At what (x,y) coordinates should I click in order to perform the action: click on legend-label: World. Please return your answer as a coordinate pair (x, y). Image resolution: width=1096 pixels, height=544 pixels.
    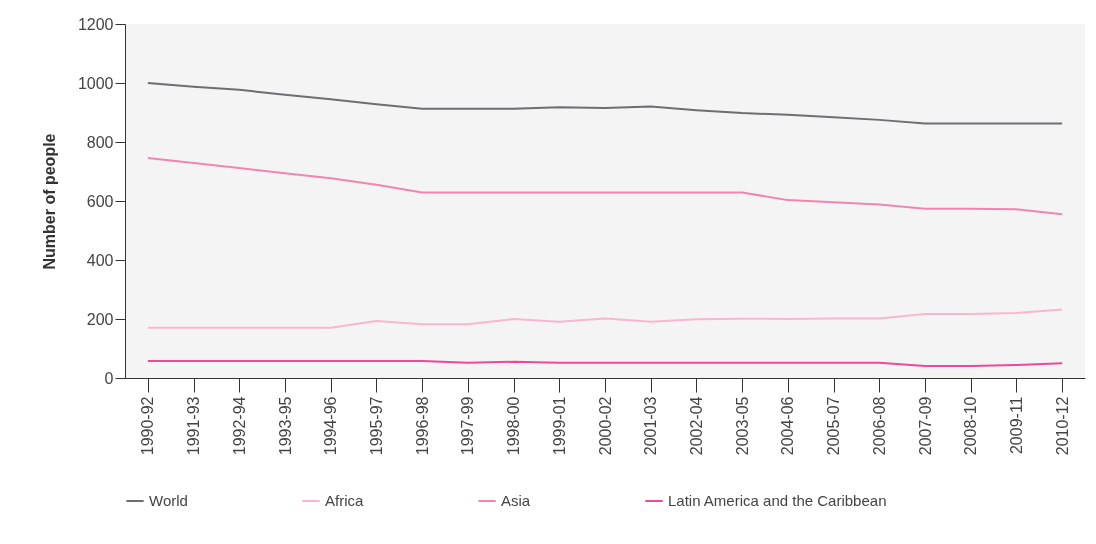
    Looking at the image, I should click on (168, 500).